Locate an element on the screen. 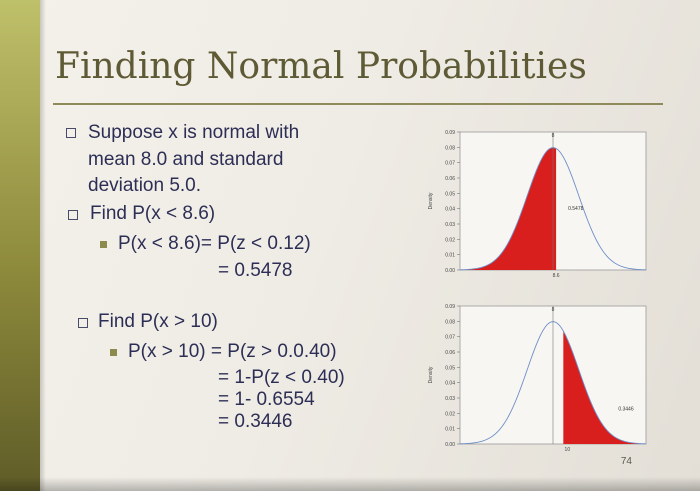 The width and height of the screenshot is (700, 491). cutoff-label: 10 is located at coordinates (568, 450).